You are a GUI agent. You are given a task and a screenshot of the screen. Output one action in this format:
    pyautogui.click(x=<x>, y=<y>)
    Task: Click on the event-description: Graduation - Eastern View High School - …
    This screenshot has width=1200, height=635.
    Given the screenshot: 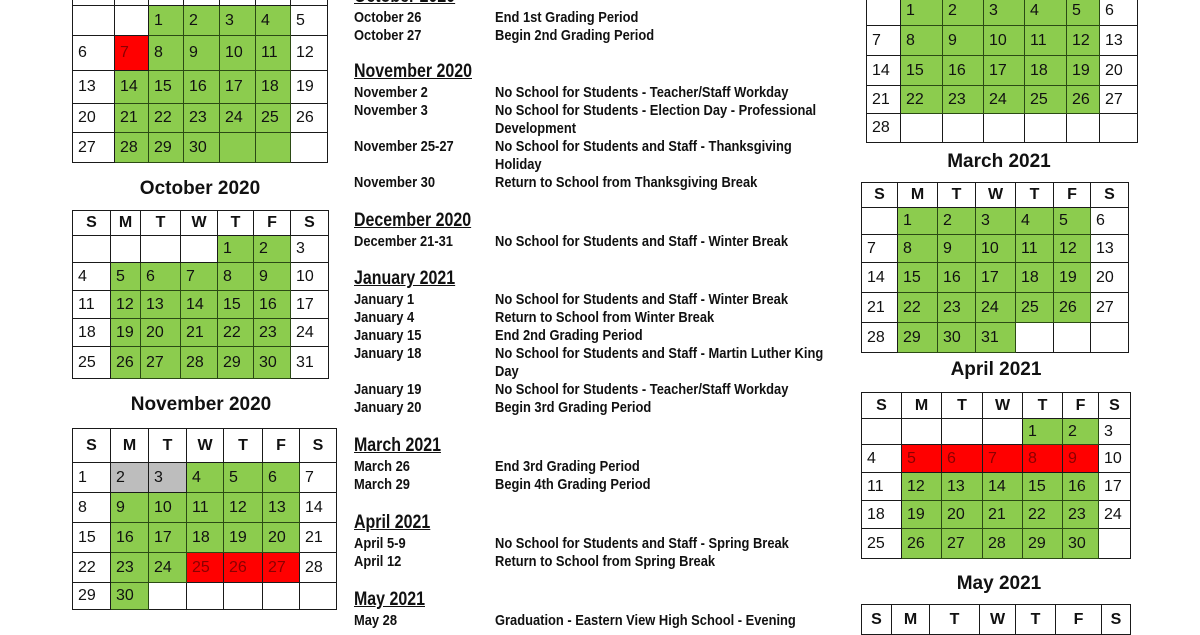 What is the action you would take?
    pyautogui.click(x=645, y=620)
    